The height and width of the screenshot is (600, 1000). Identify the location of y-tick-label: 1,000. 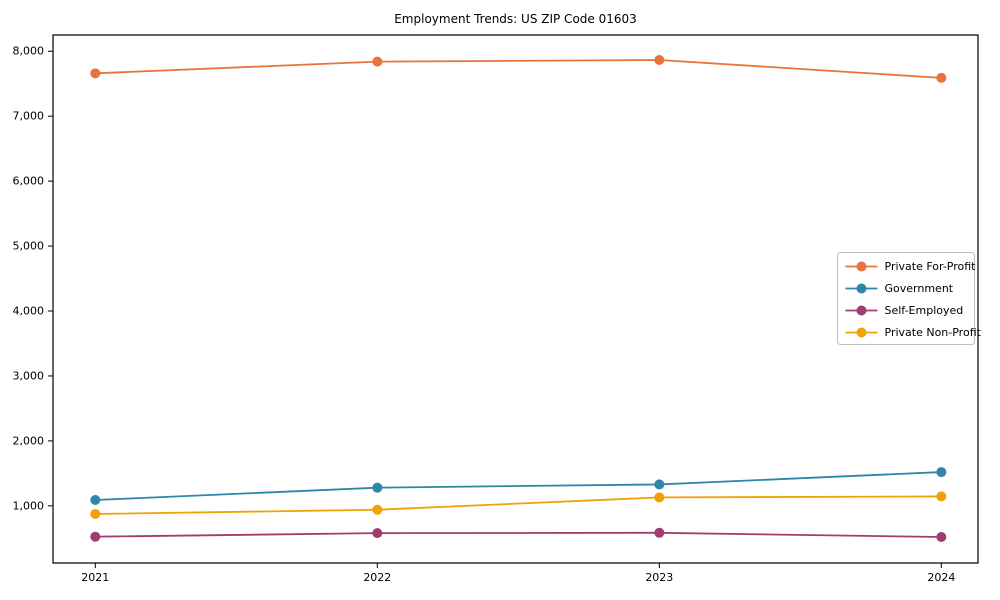
(29, 505).